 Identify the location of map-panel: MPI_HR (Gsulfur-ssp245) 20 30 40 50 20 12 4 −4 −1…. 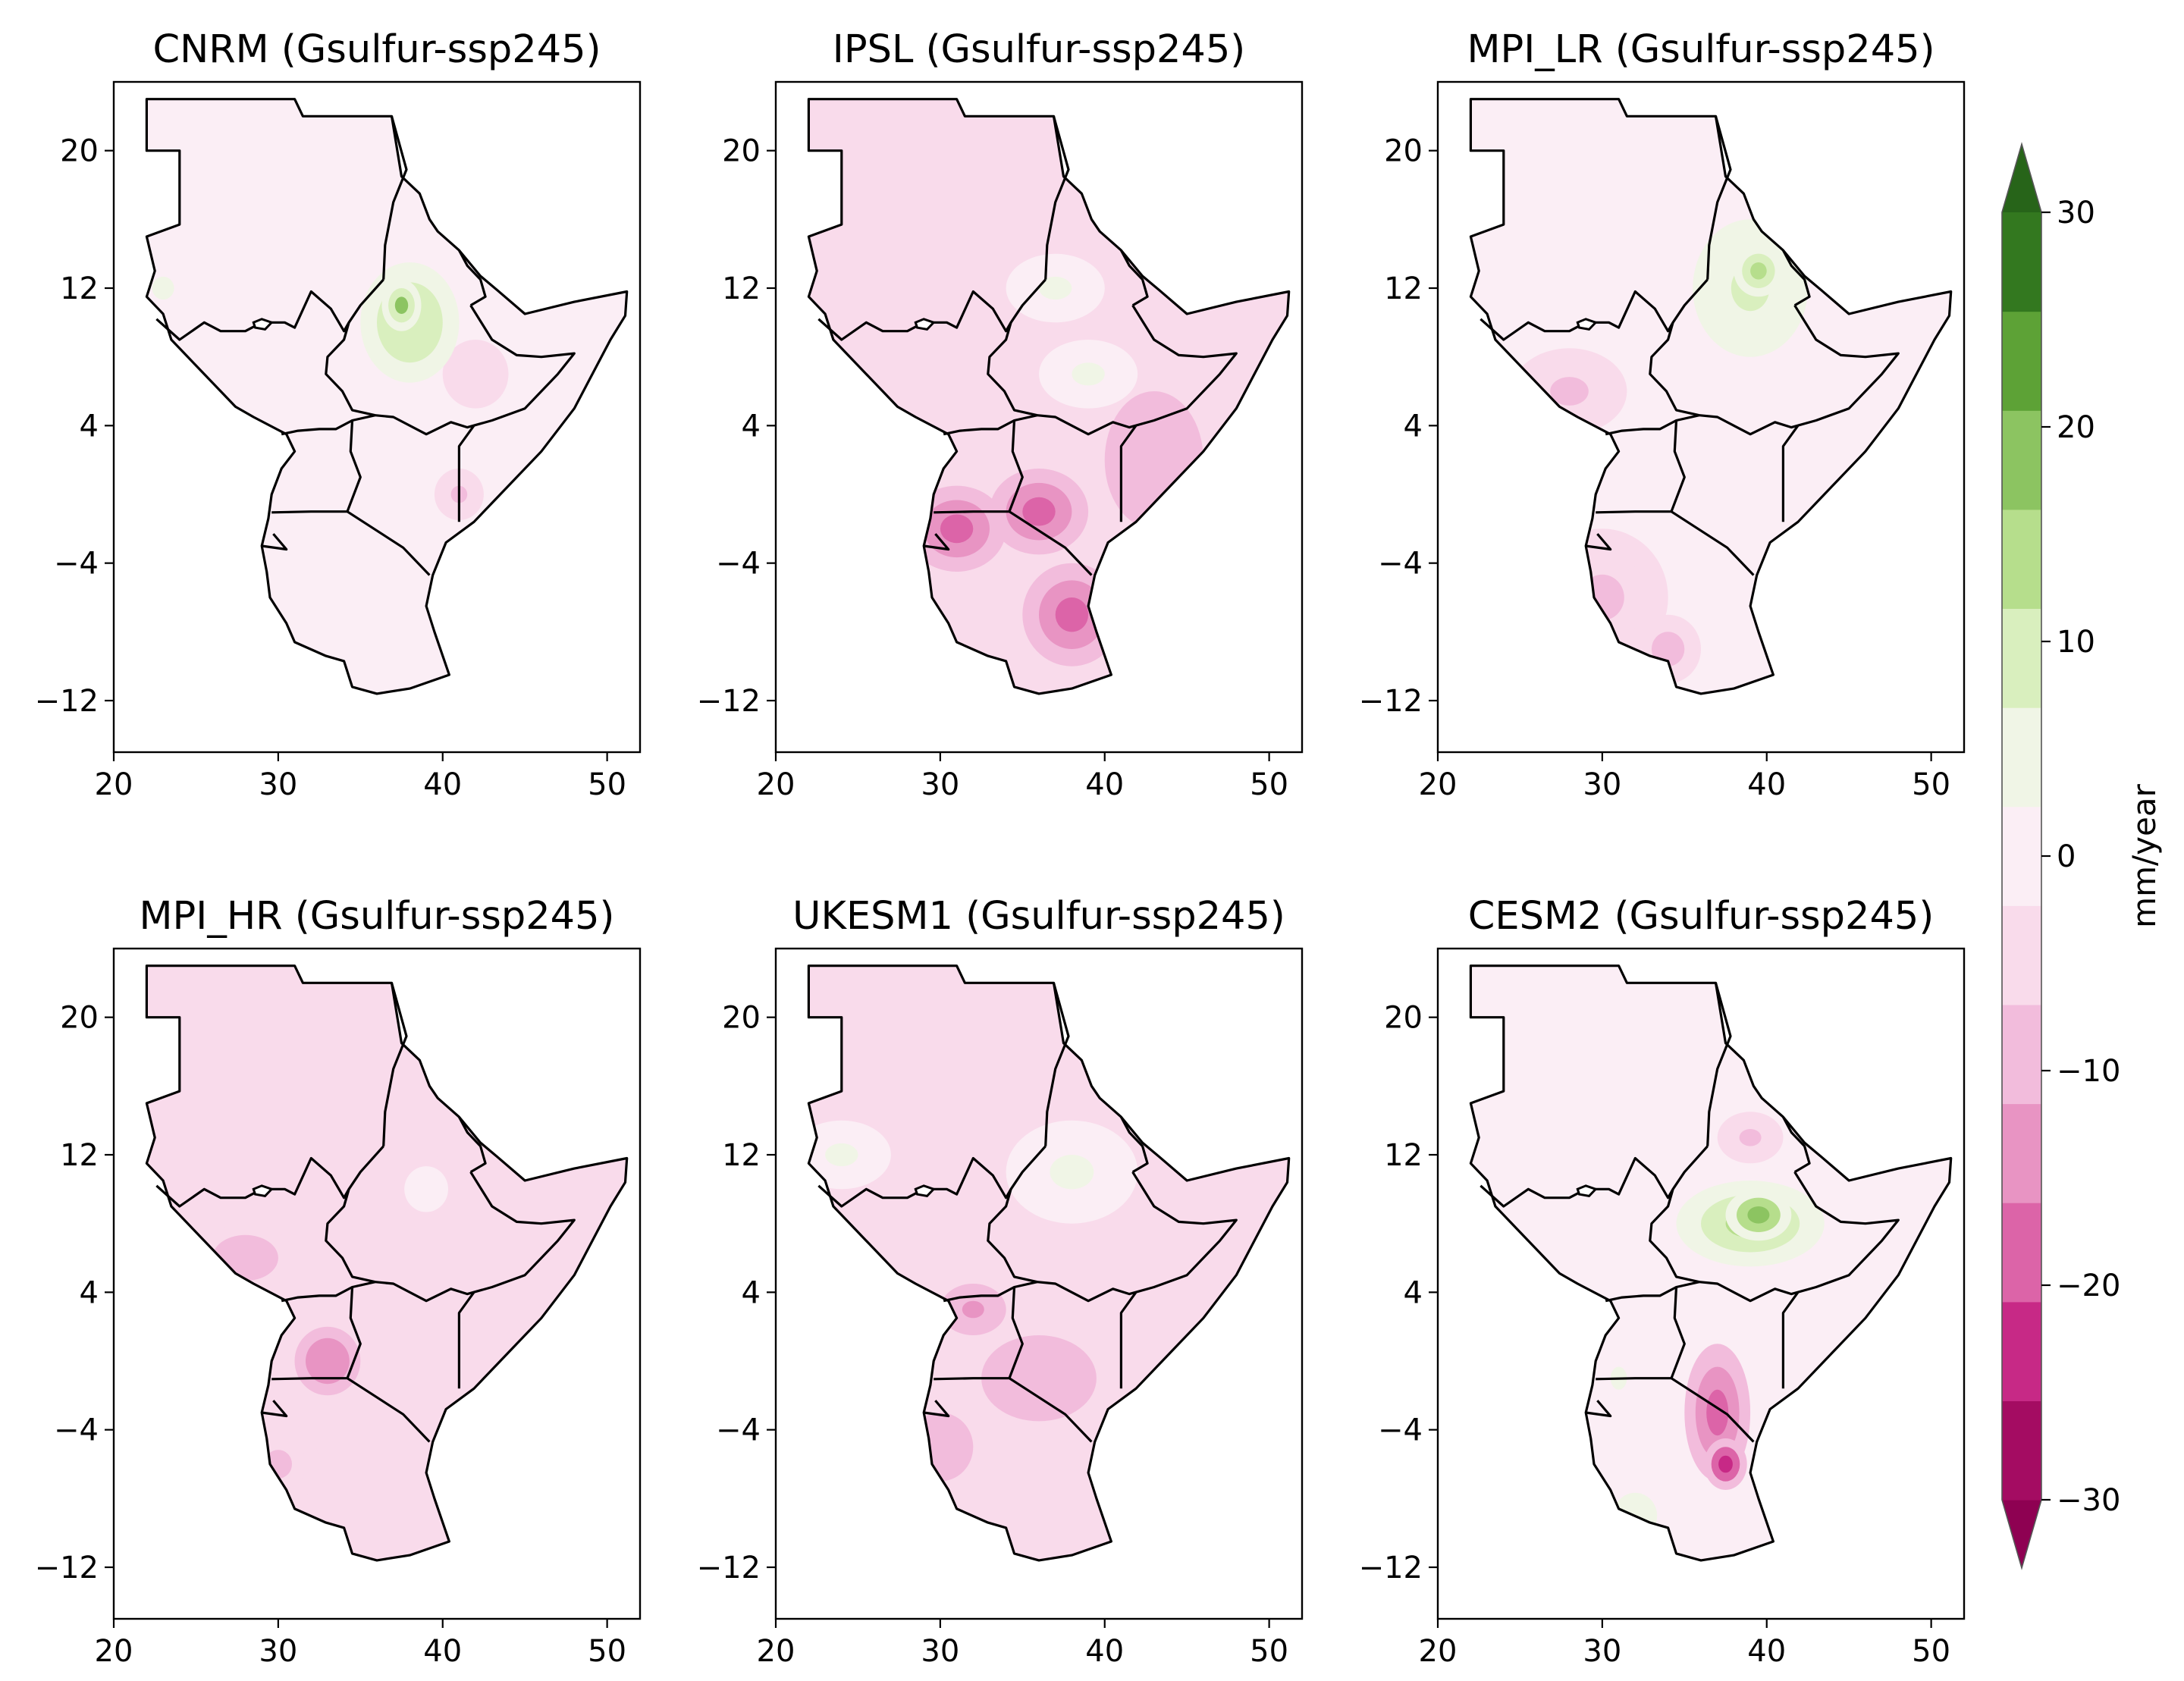
(338, 1281).